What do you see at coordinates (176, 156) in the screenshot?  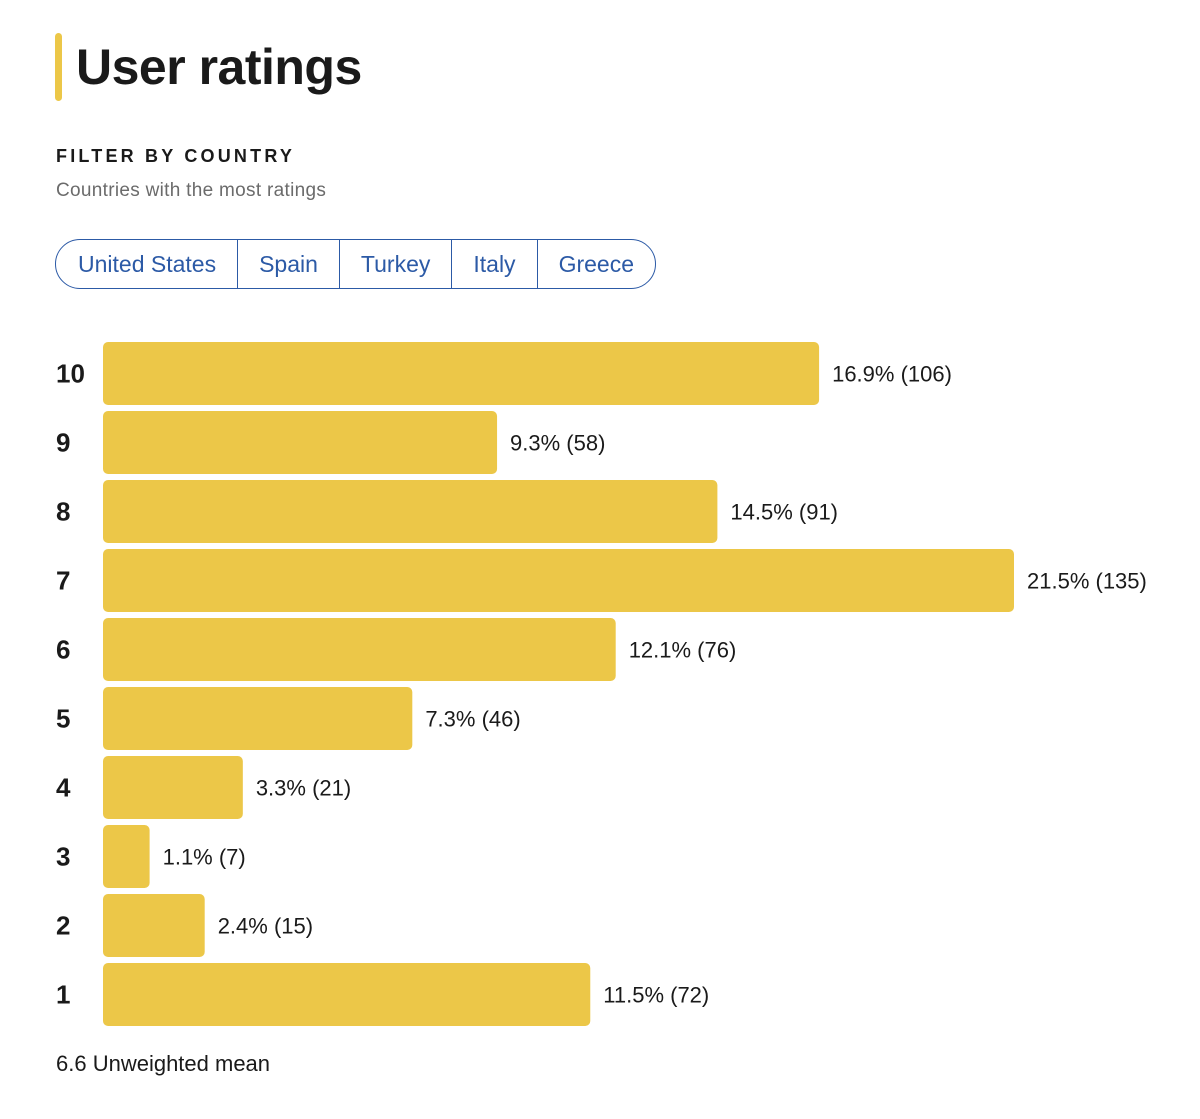 I see `filter-heading: FILTER BY COUNTRY` at bounding box center [176, 156].